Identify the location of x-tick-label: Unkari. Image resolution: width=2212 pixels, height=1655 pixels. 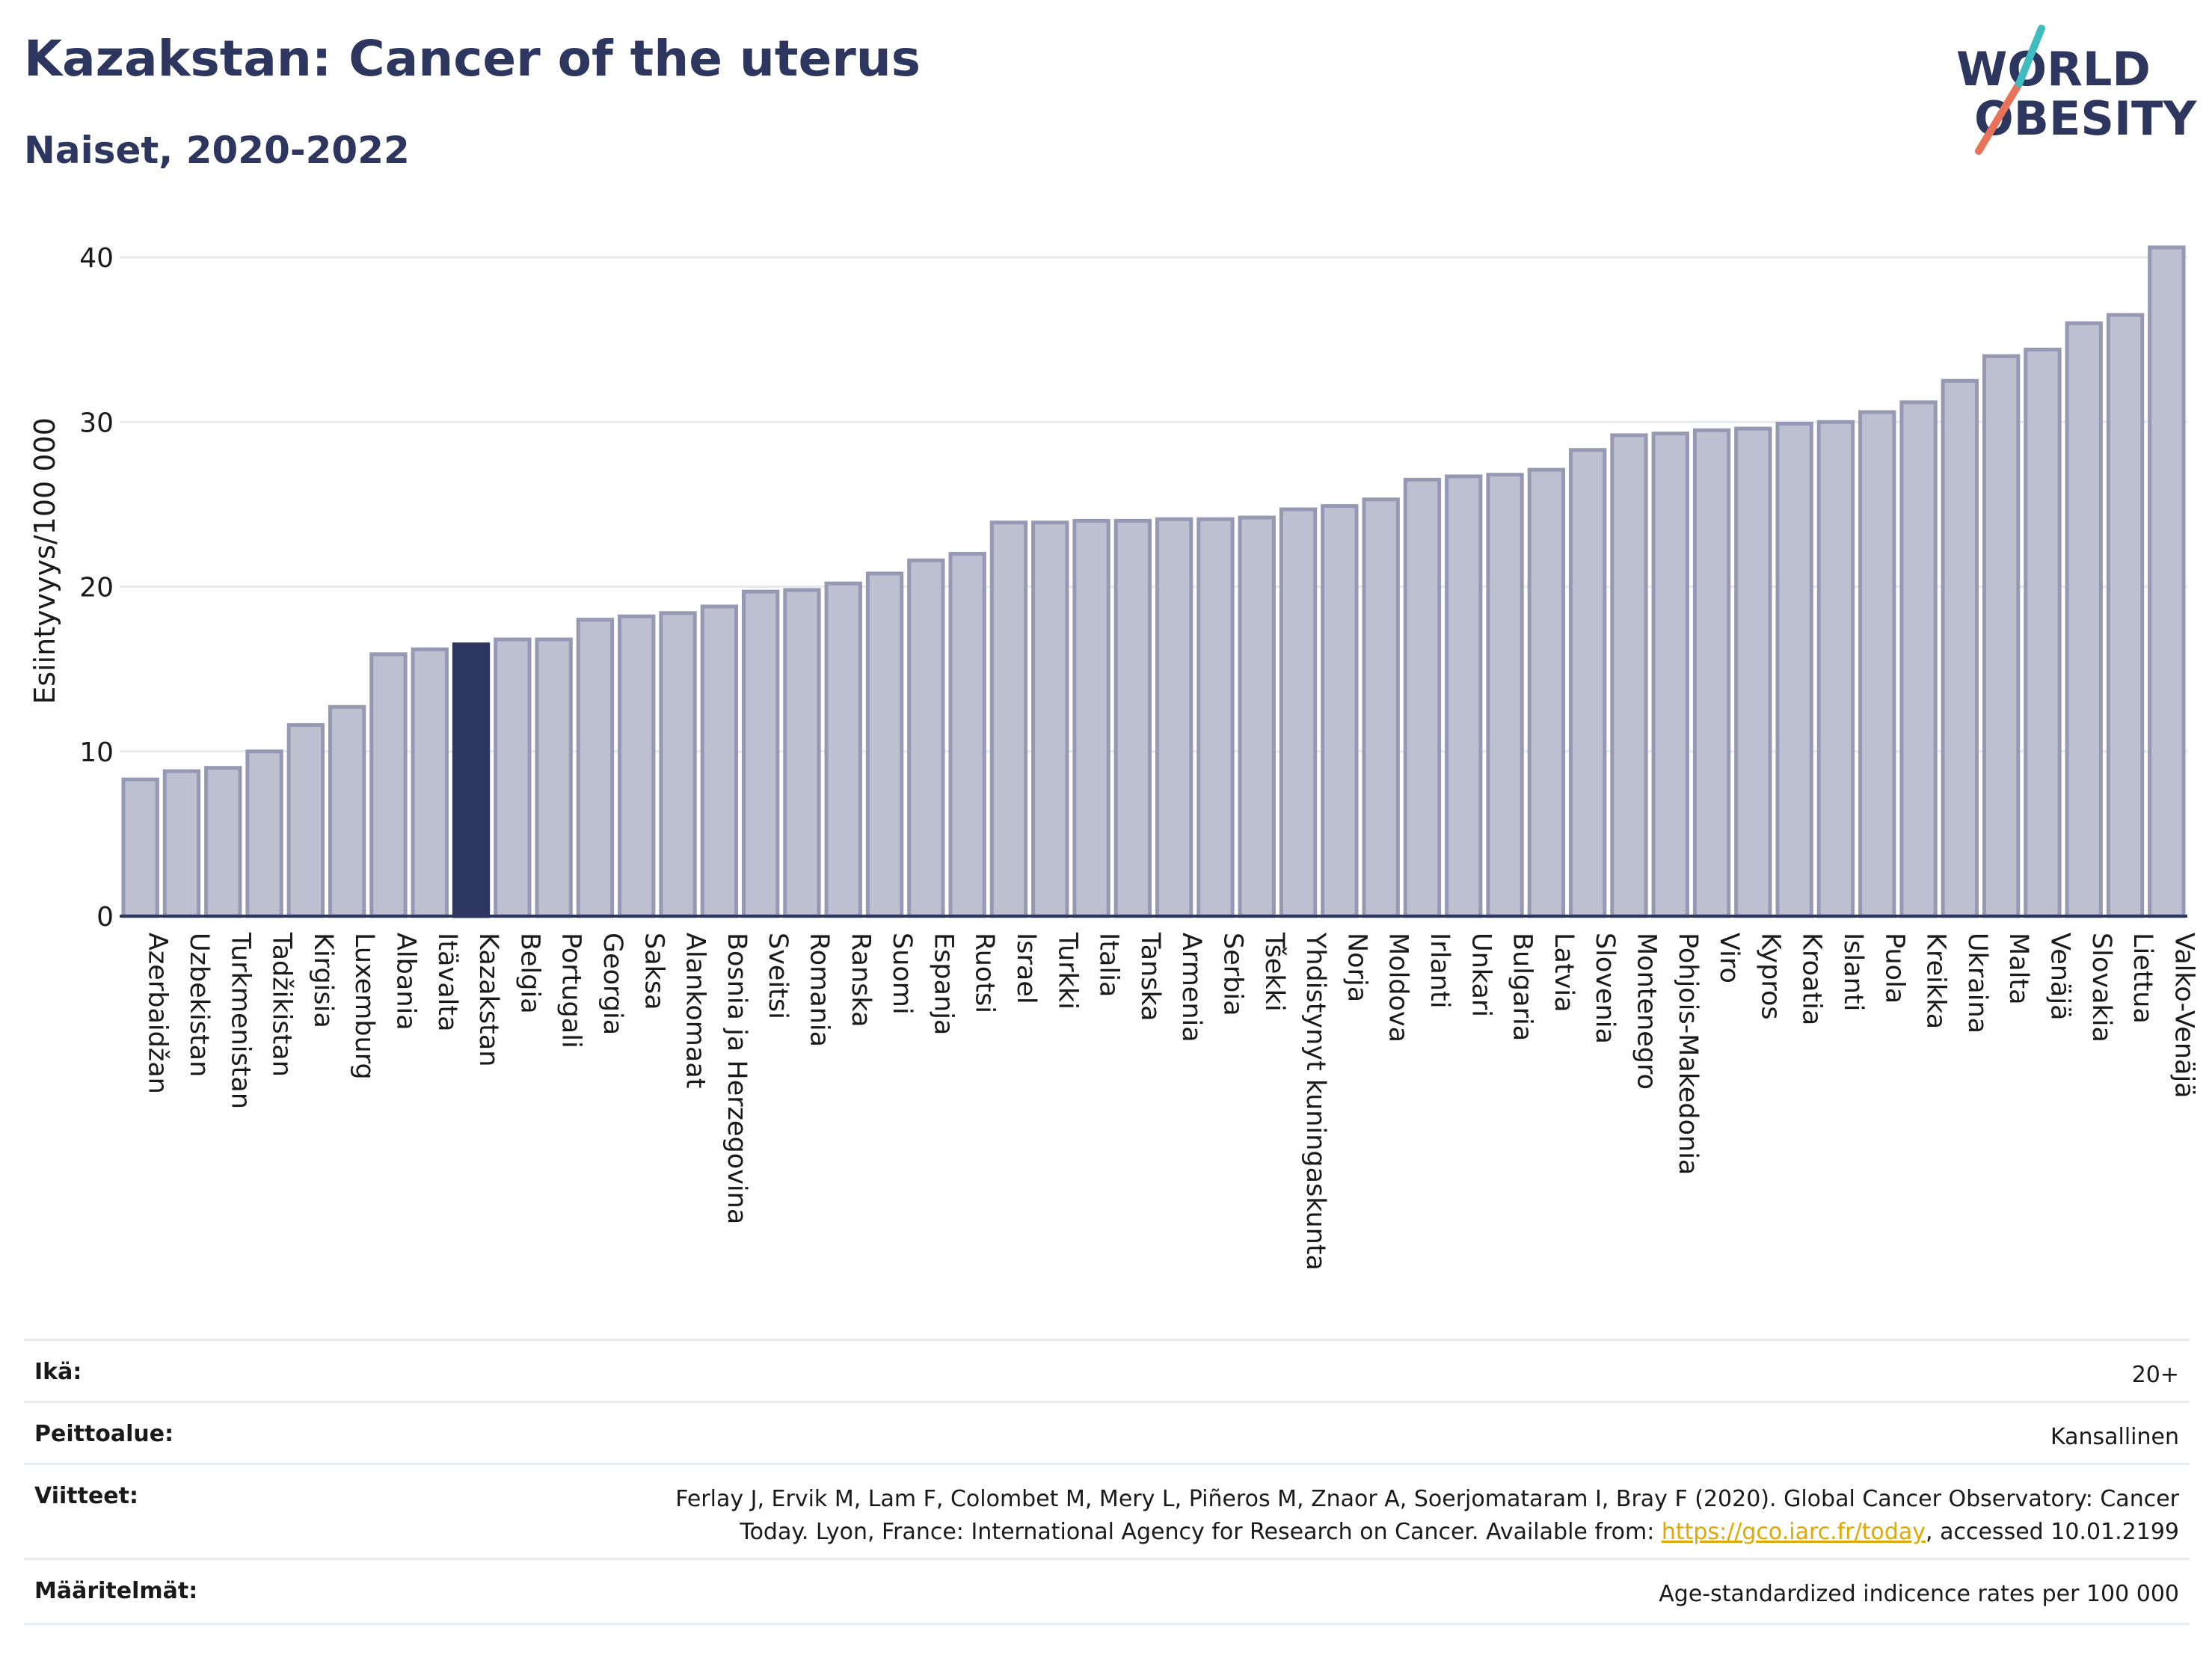
(1481, 975).